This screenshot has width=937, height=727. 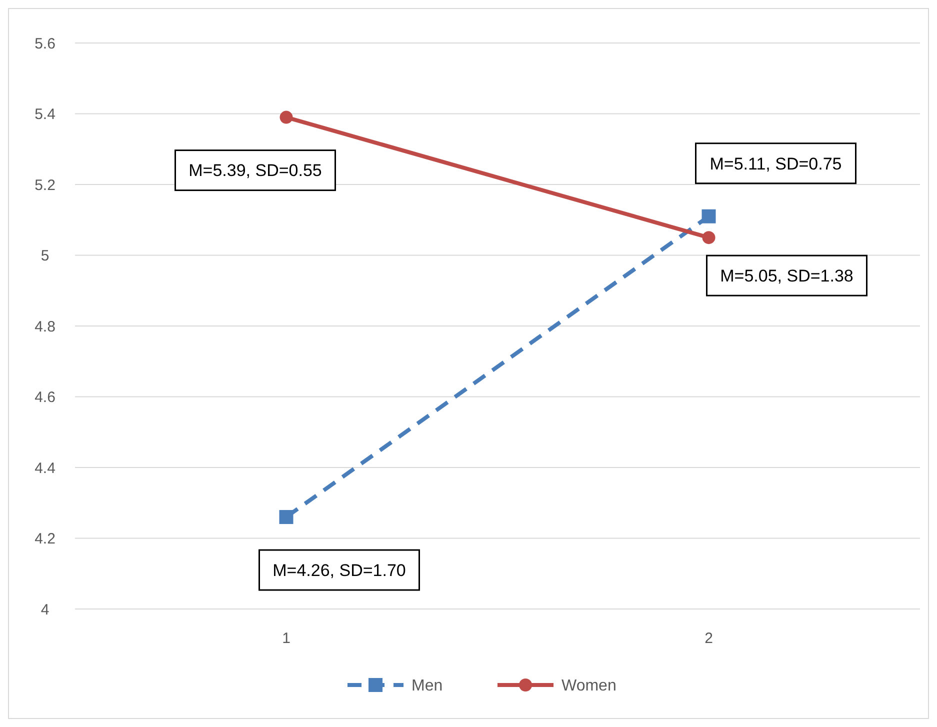 I want to click on y-tick-label: 4.4, so click(x=45, y=468).